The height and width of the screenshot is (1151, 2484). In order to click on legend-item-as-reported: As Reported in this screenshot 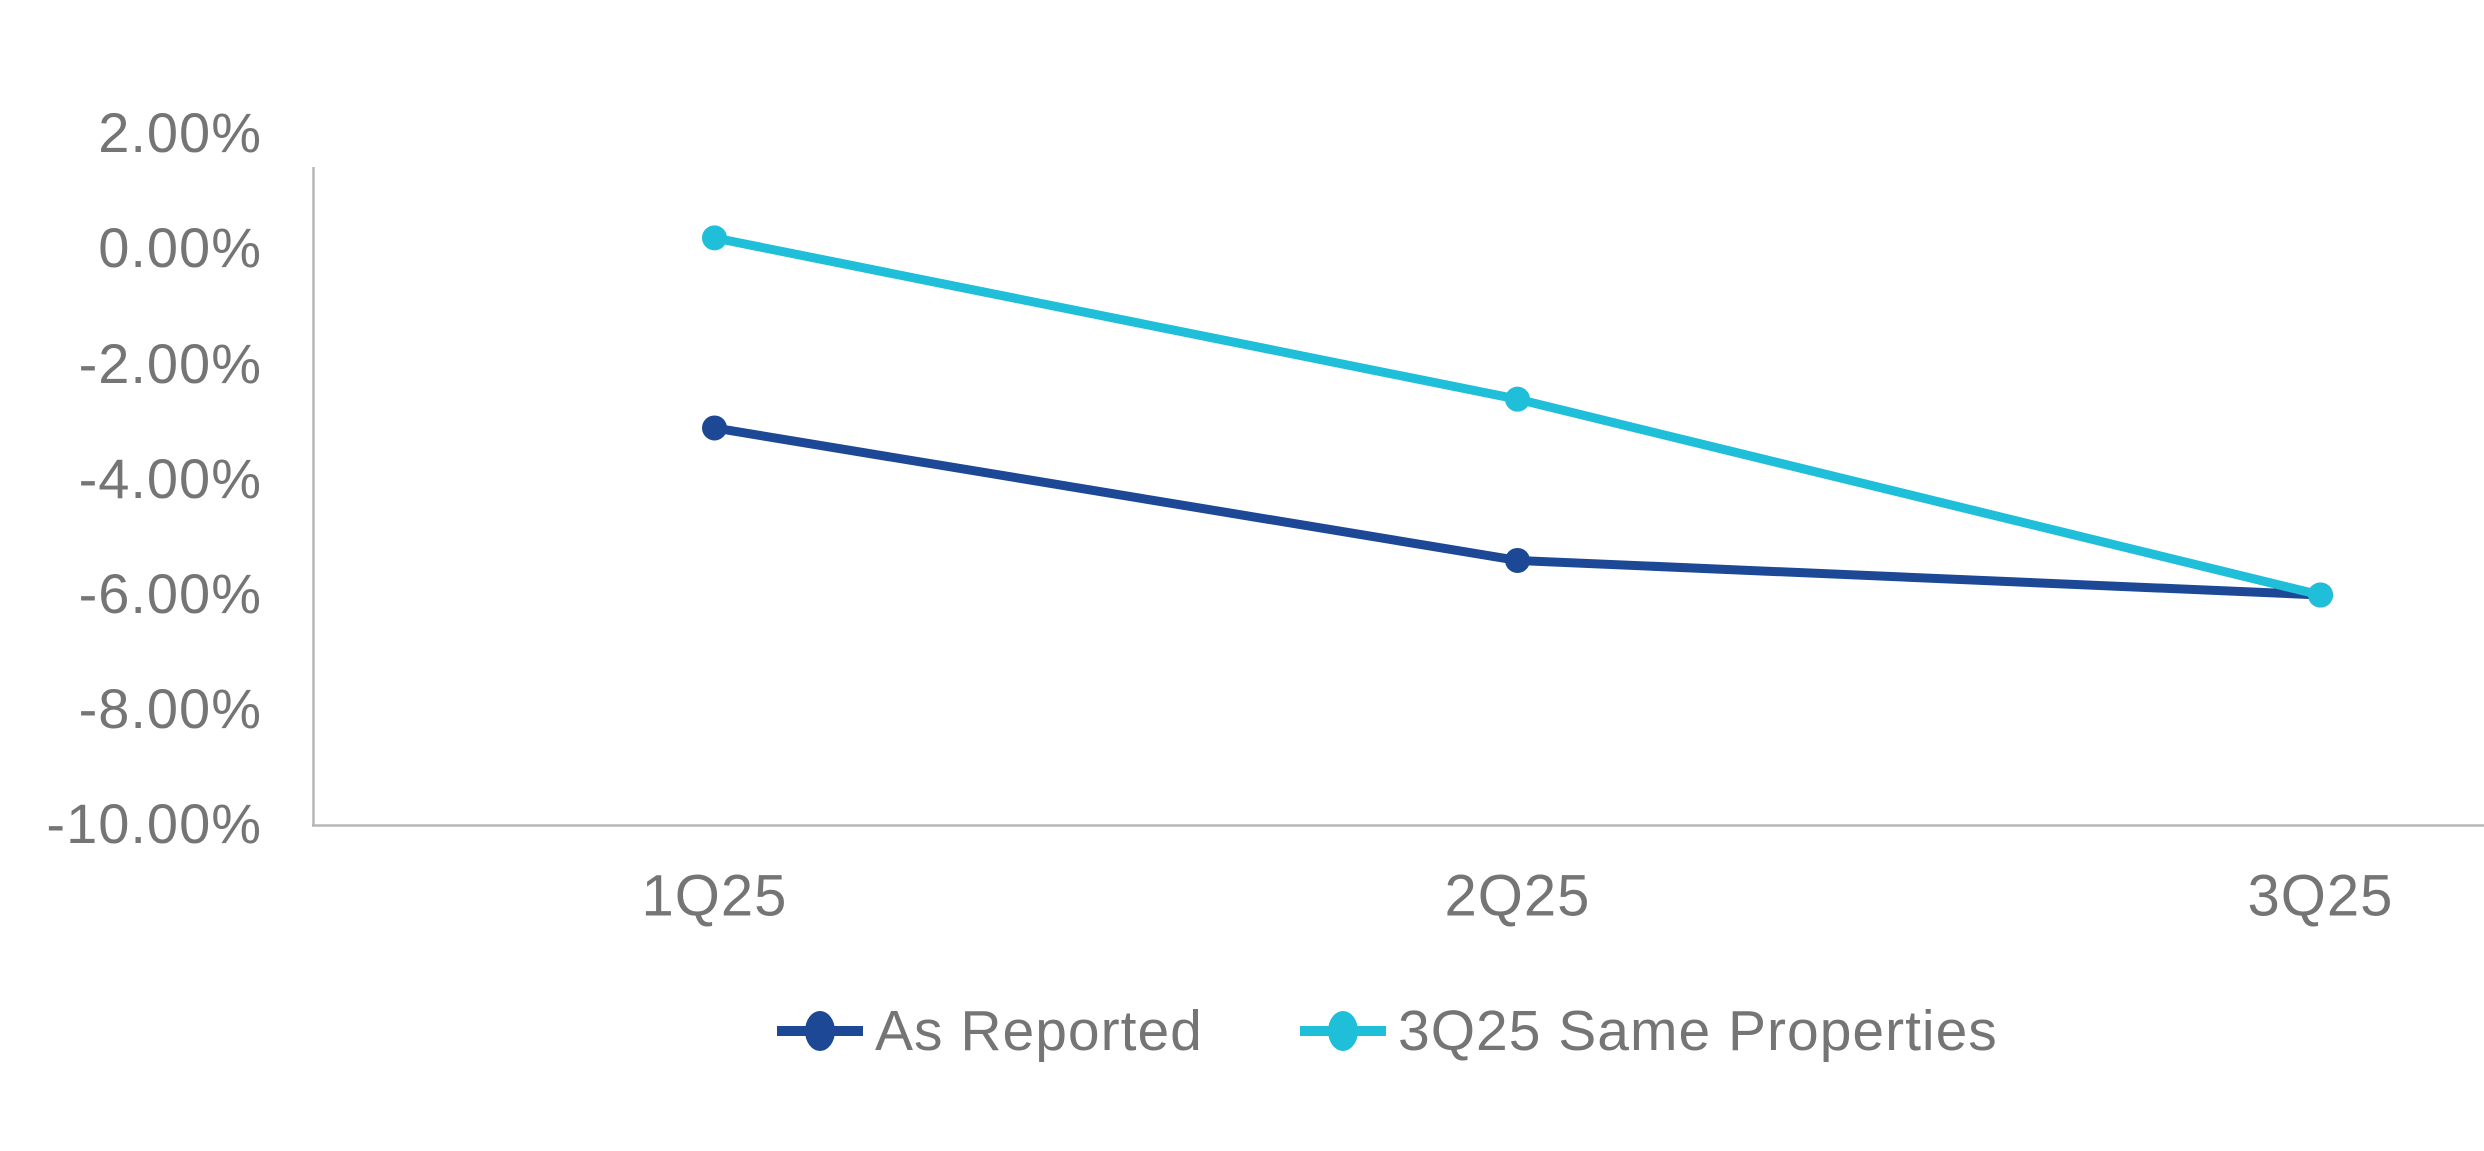, I will do `click(990, 1031)`.